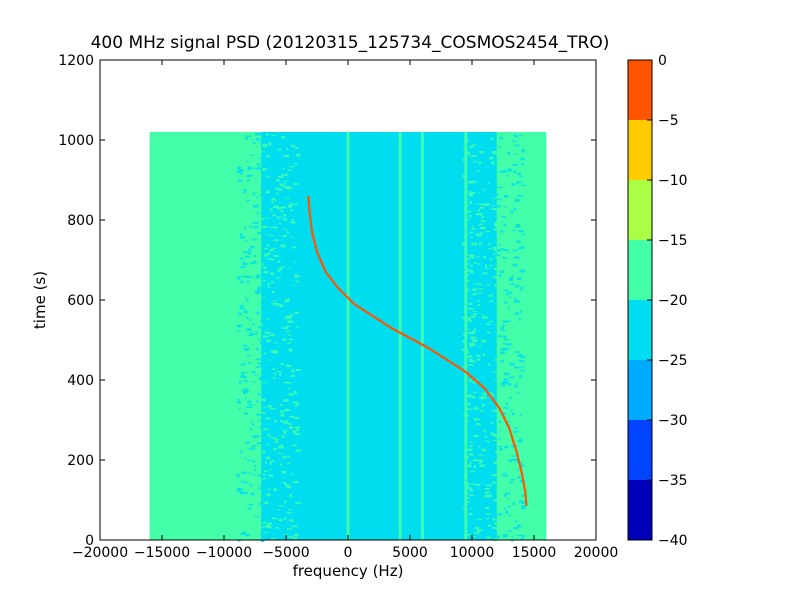 The height and width of the screenshot is (600, 800). What do you see at coordinates (80, 301) in the screenshot?
I see `y-tick-label: 600` at bounding box center [80, 301].